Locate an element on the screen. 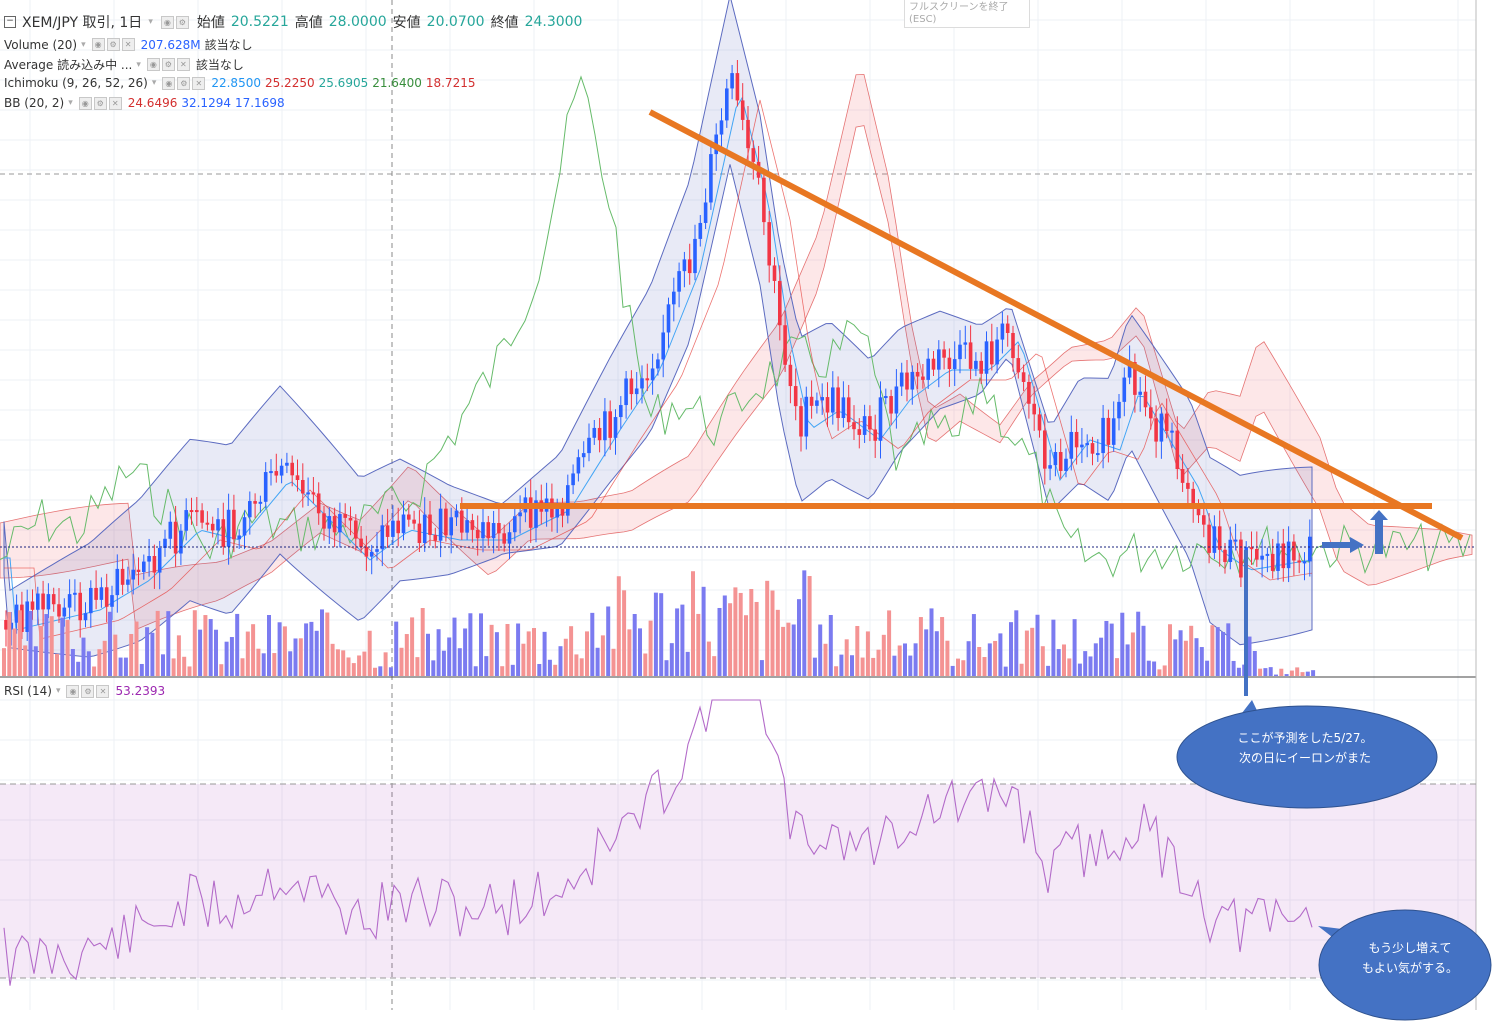 This screenshot has height=1024, width=1494. collapse-icon: − is located at coordinates (10, 22).